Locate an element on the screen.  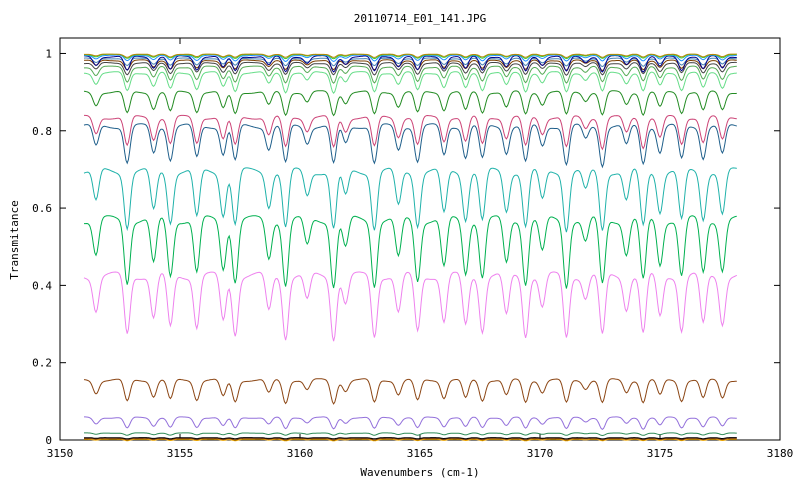
x-tick-label: 3150 is located at coordinates (60, 453).